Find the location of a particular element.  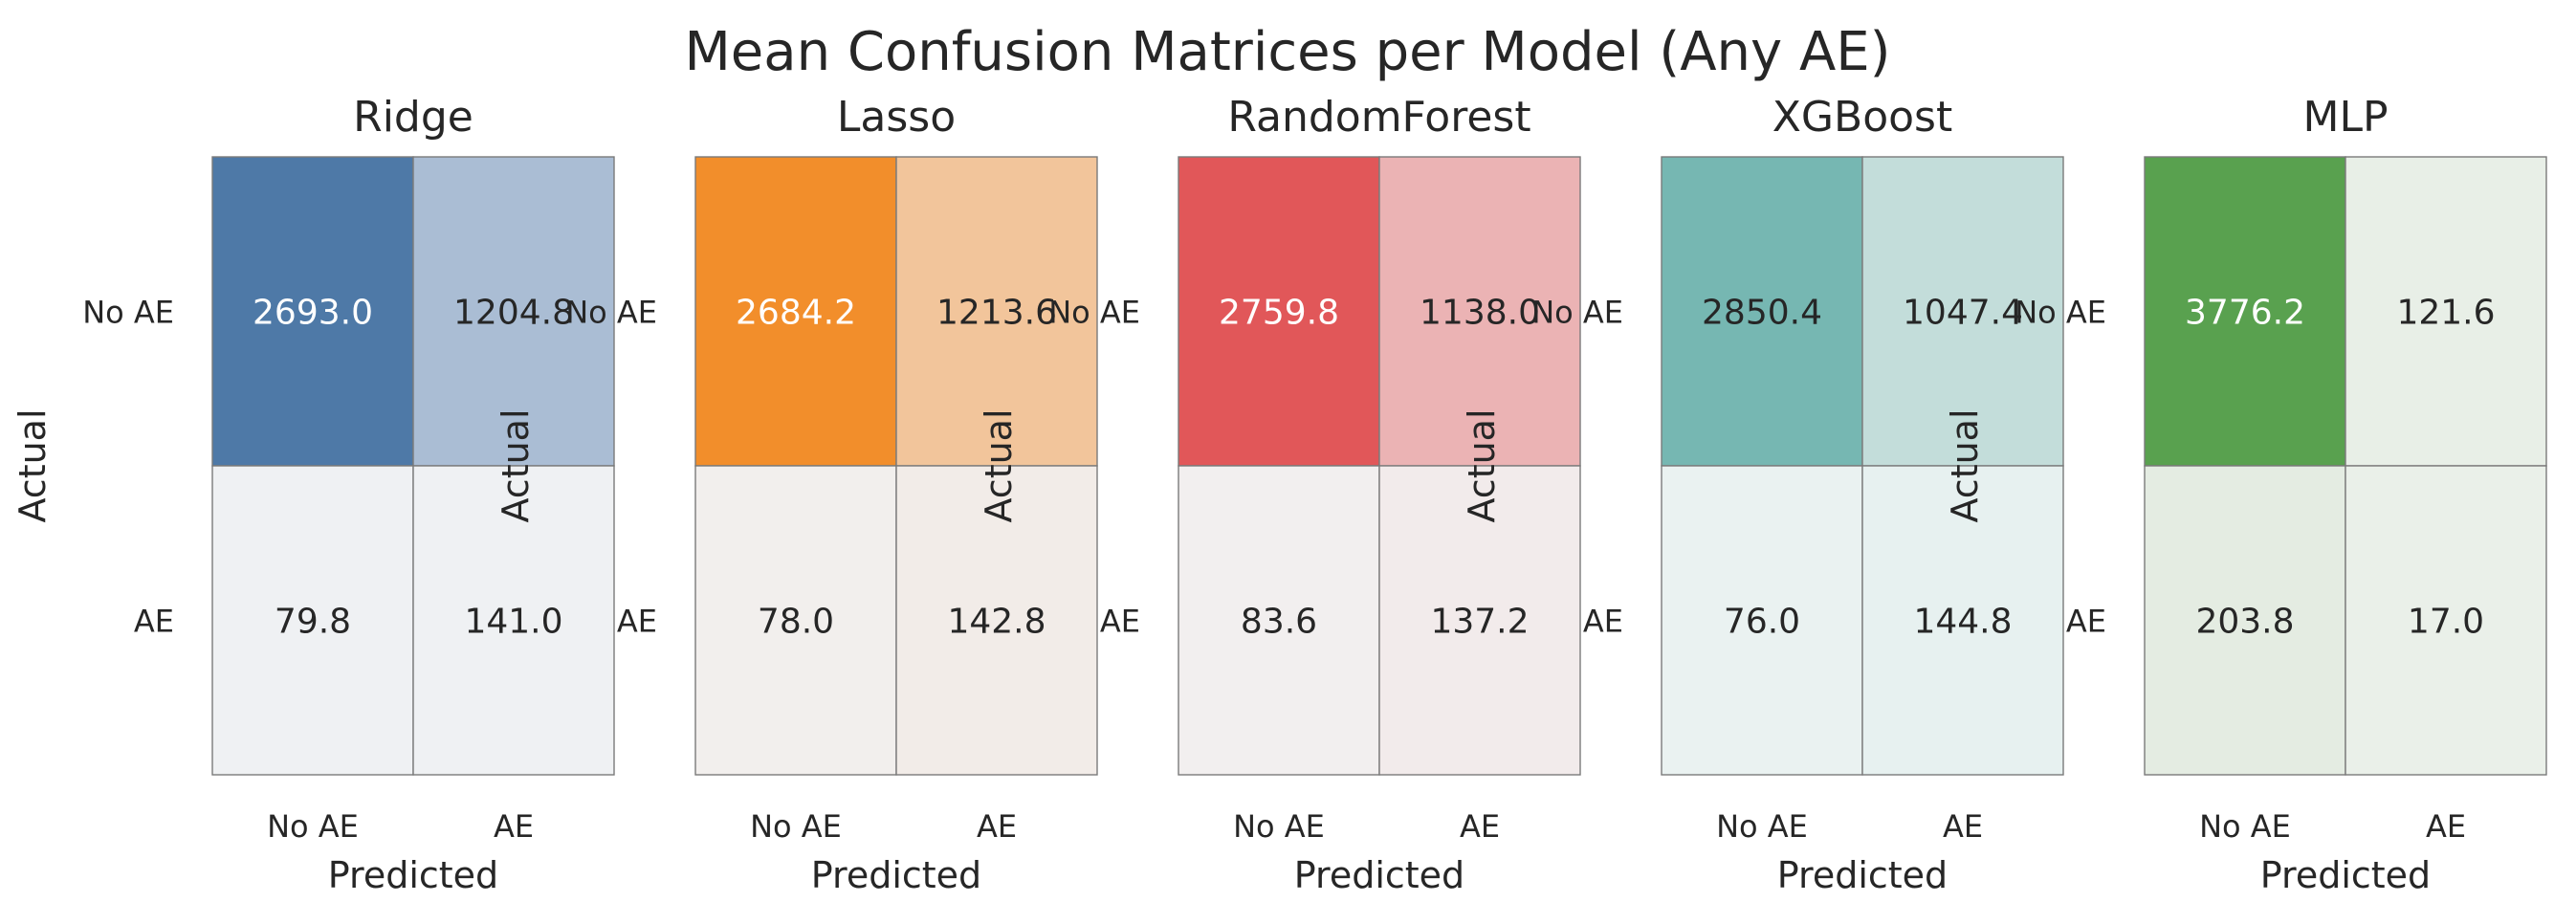

cell-value-label: 83.6 is located at coordinates (1279, 622).